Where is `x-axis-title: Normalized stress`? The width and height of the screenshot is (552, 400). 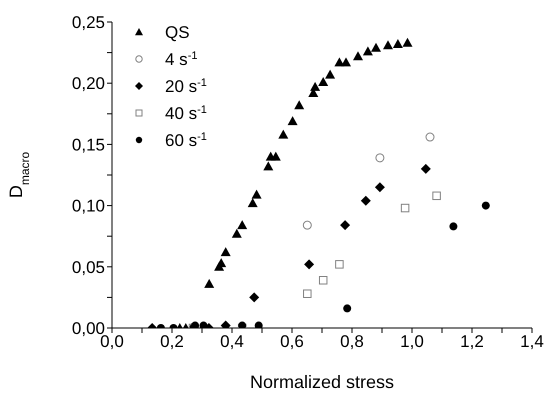
x-axis-title: Normalized stress is located at coordinates (322, 382).